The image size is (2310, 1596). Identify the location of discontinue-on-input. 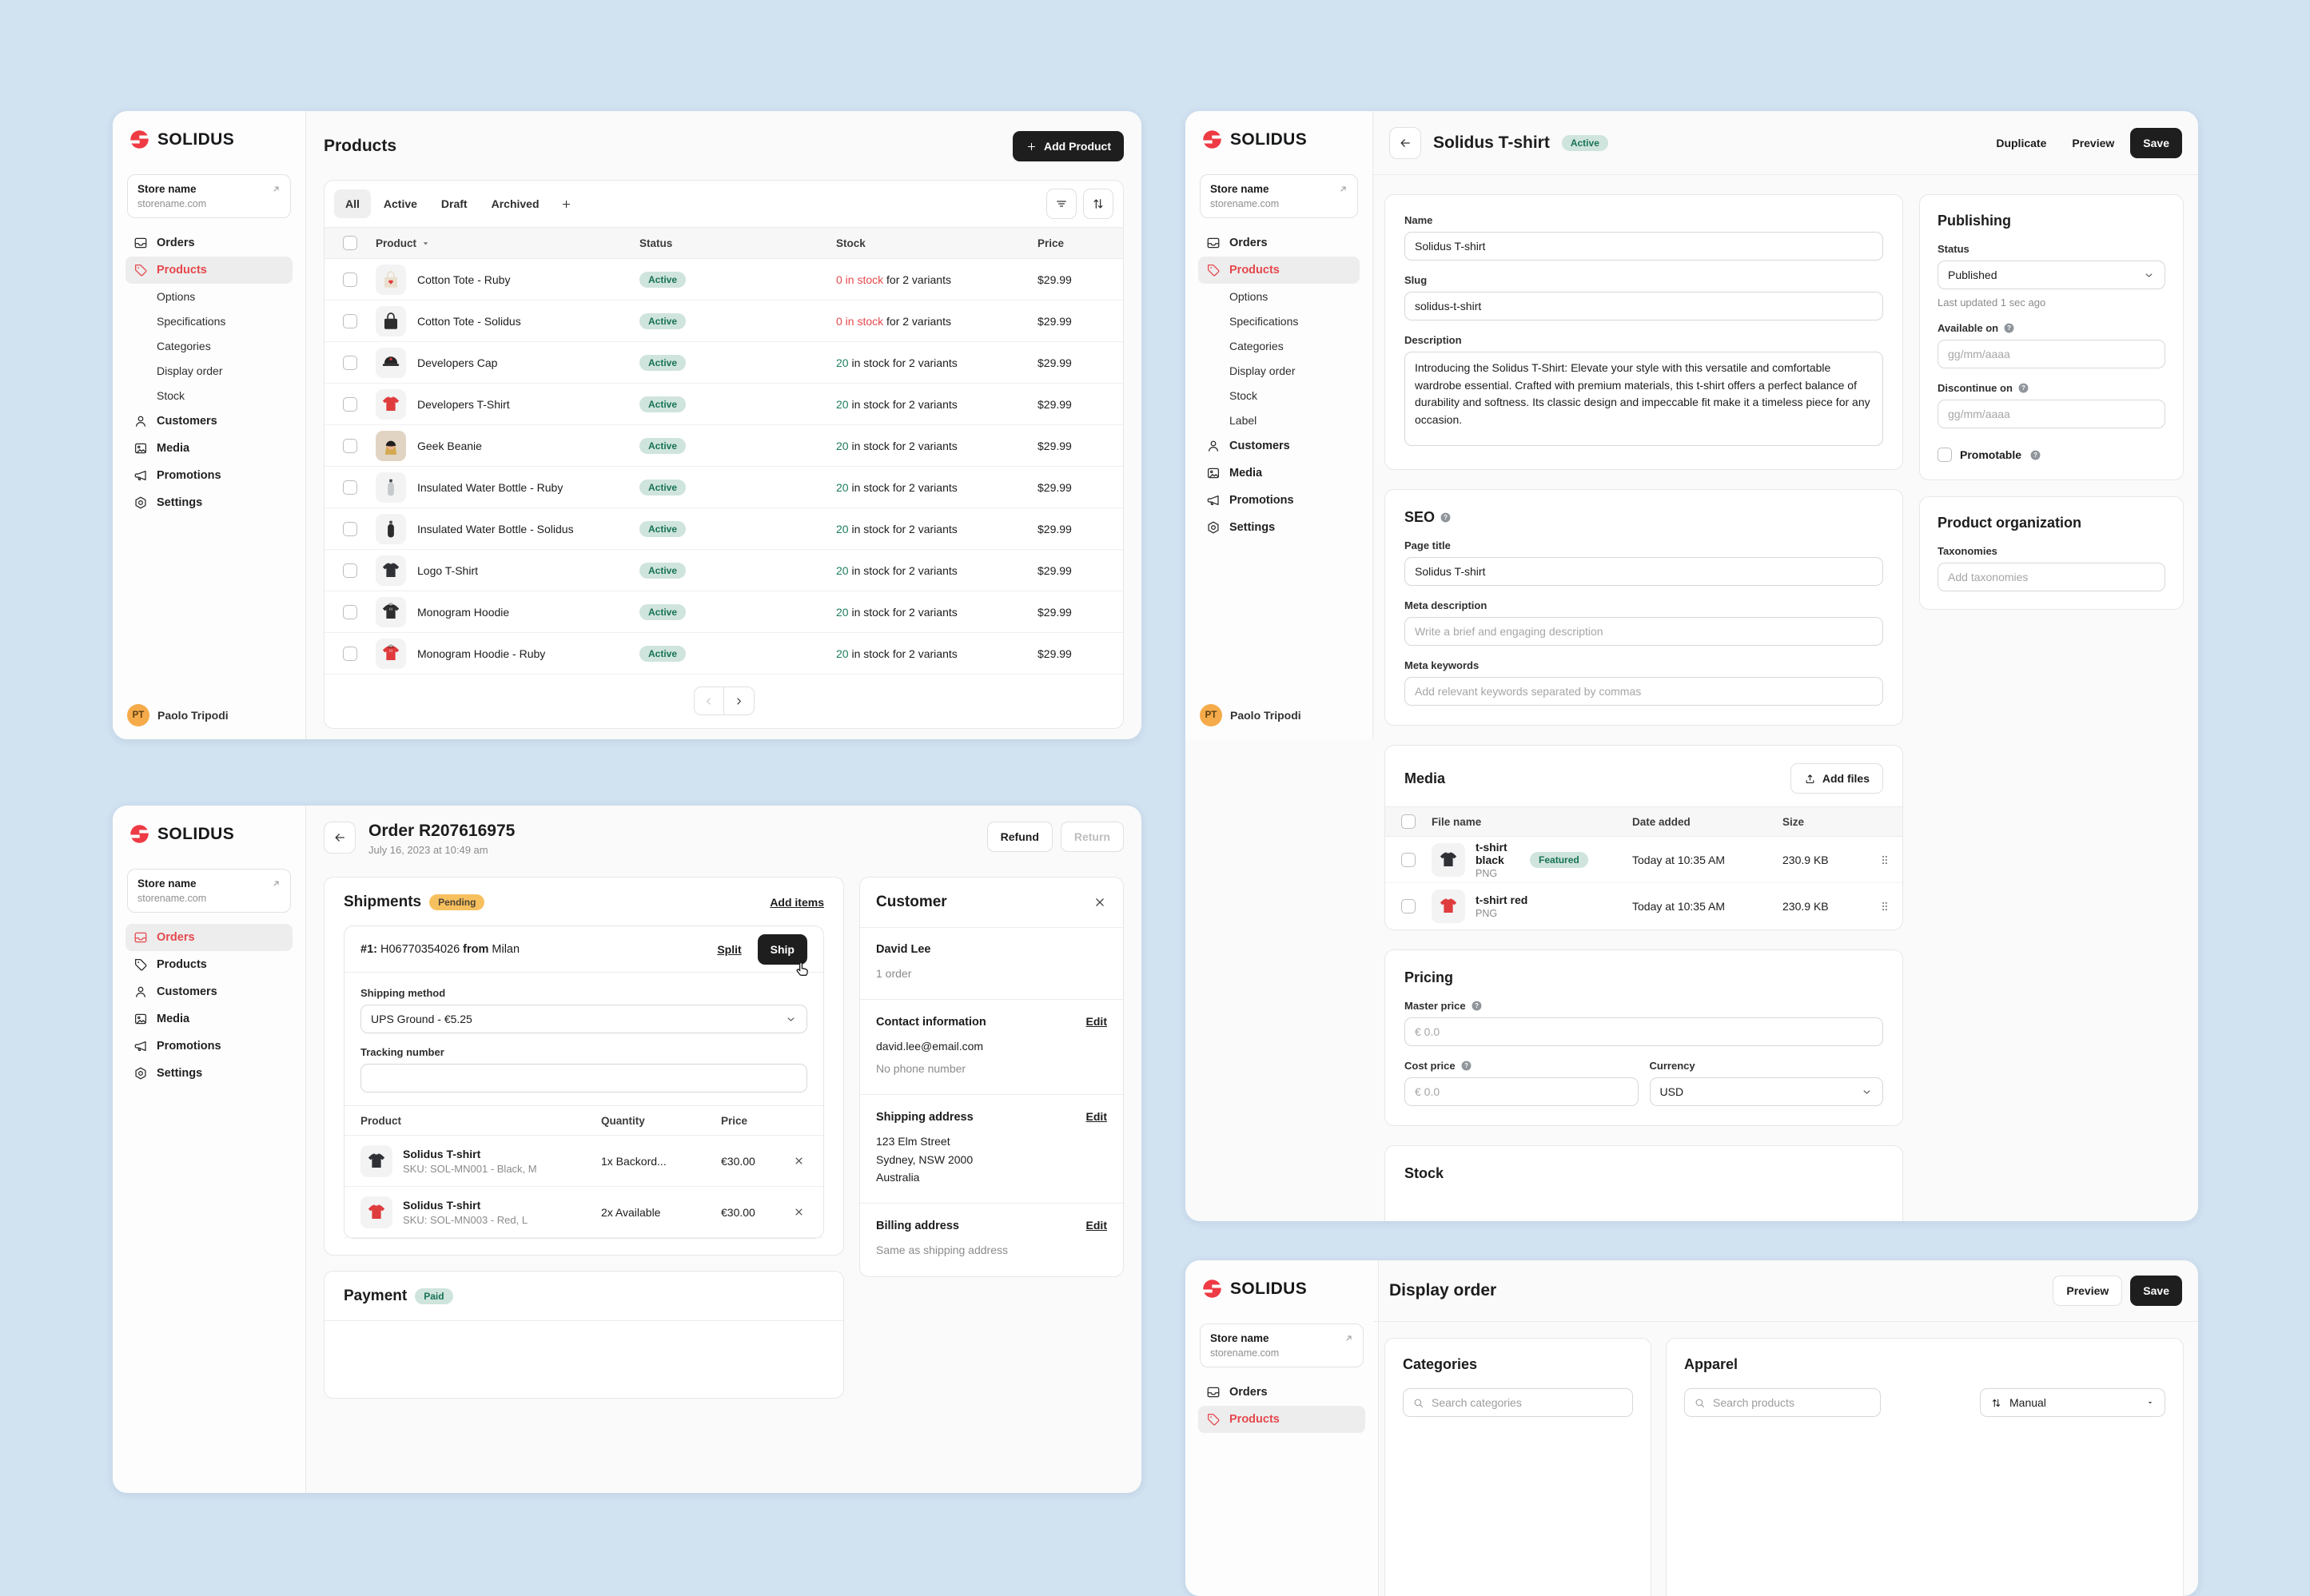
(2051, 414).